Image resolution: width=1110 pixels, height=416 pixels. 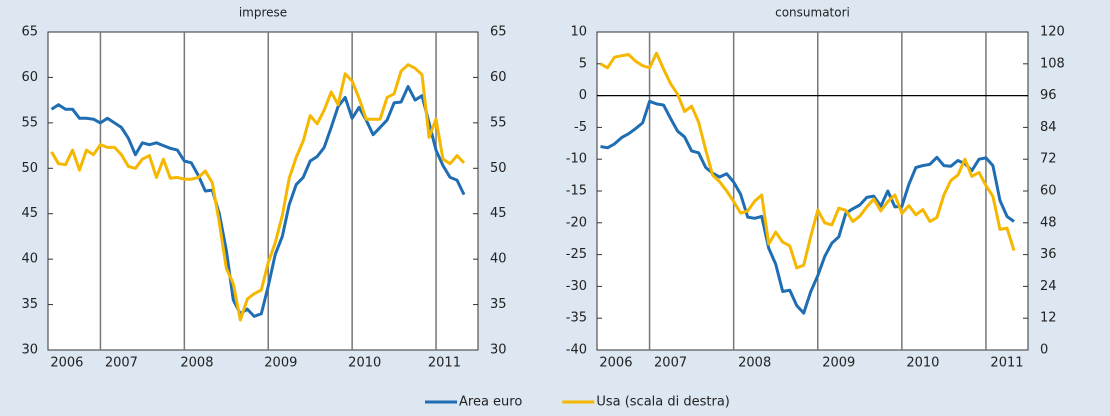 I want to click on y2-tick-label: 96, so click(x=1048, y=95).